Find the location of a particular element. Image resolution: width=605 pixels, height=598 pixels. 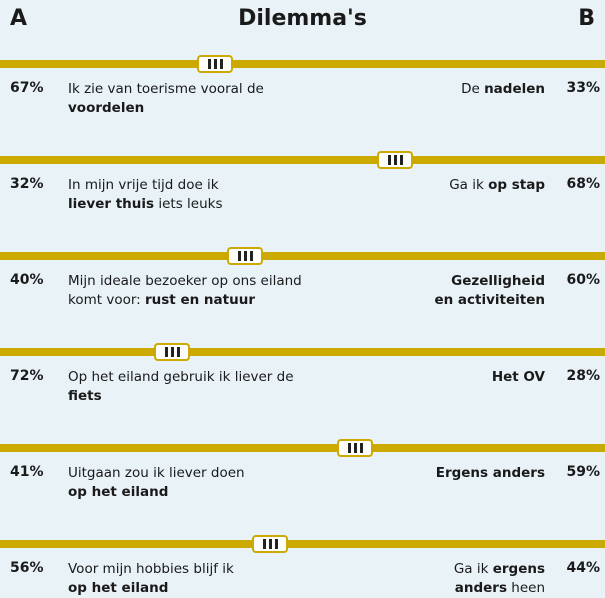

text-segment: Gezelligheid is located at coordinates (498, 281).